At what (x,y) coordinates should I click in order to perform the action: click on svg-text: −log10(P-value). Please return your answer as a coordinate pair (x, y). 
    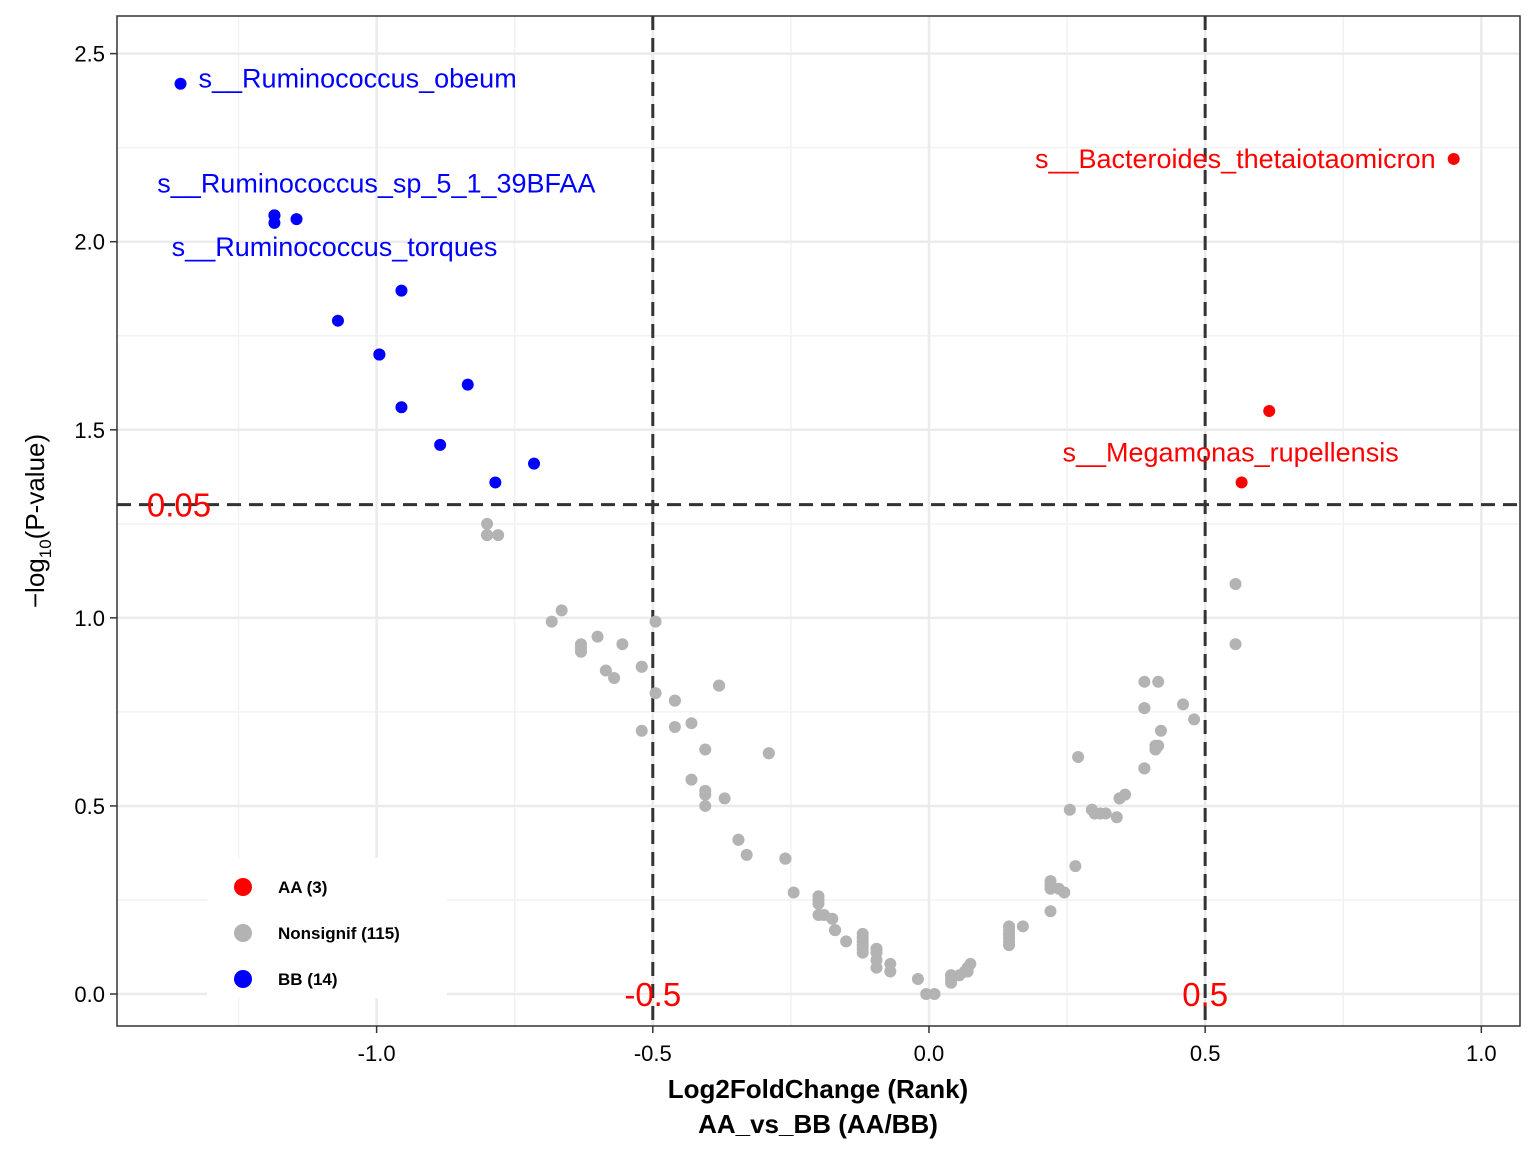
    Looking at the image, I should click on (37, 521).